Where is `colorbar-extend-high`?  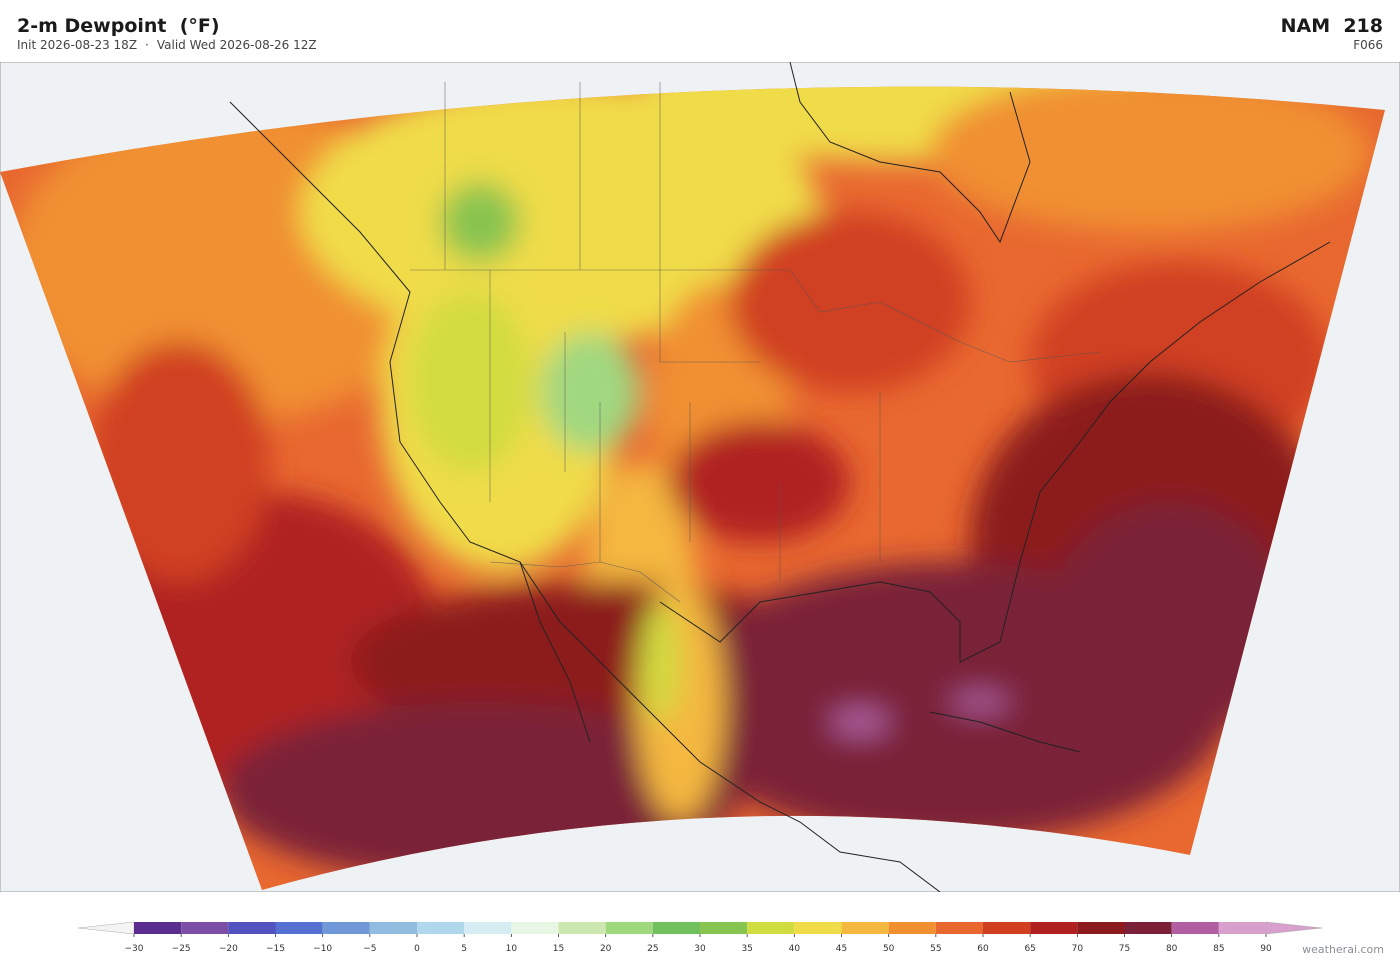
colorbar-extend-high is located at coordinates (1294, 928).